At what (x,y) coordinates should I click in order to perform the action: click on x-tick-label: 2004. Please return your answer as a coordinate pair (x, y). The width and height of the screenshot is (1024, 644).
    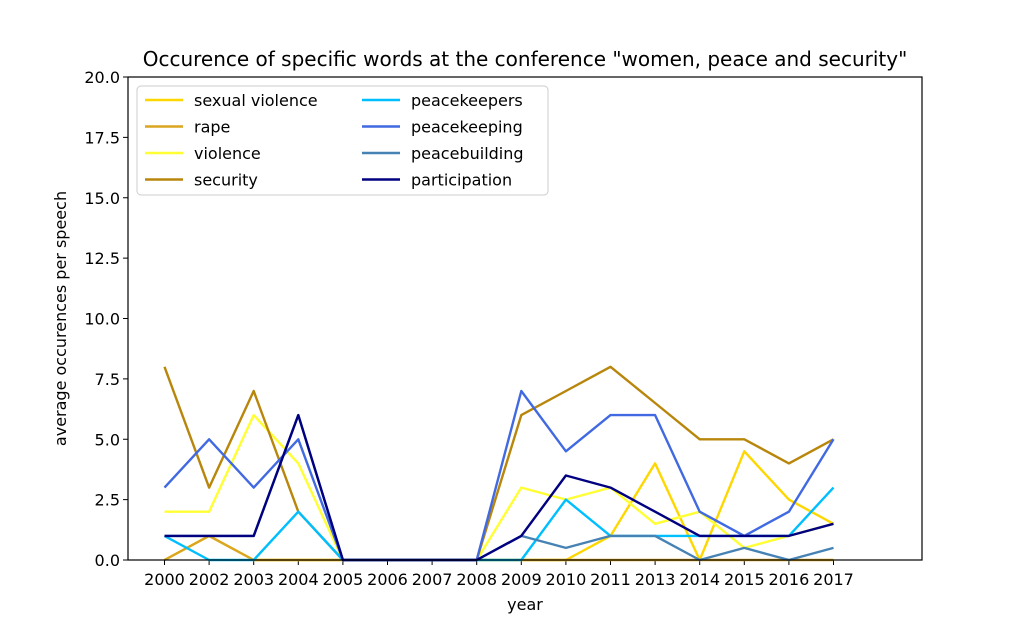
    Looking at the image, I should click on (298, 579).